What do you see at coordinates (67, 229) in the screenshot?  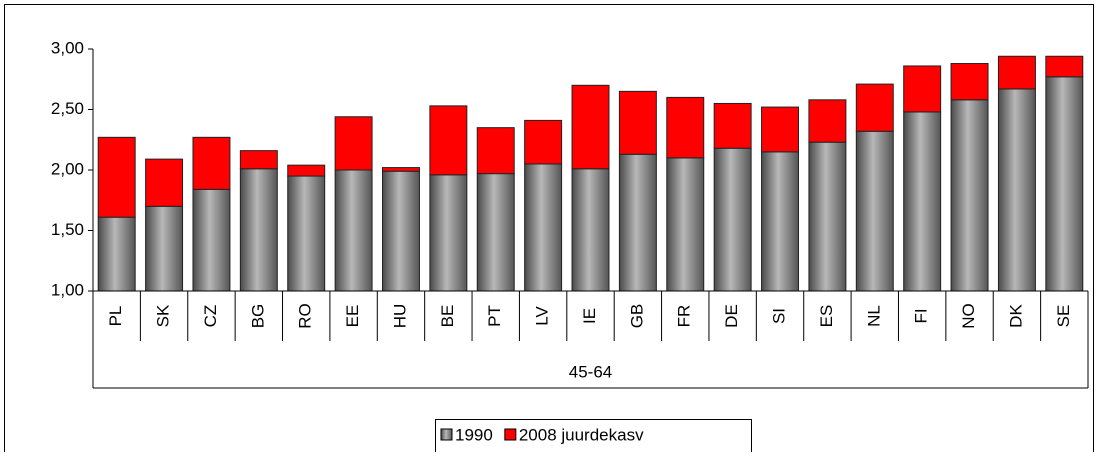 I see `y-tick-label: 1,50` at bounding box center [67, 229].